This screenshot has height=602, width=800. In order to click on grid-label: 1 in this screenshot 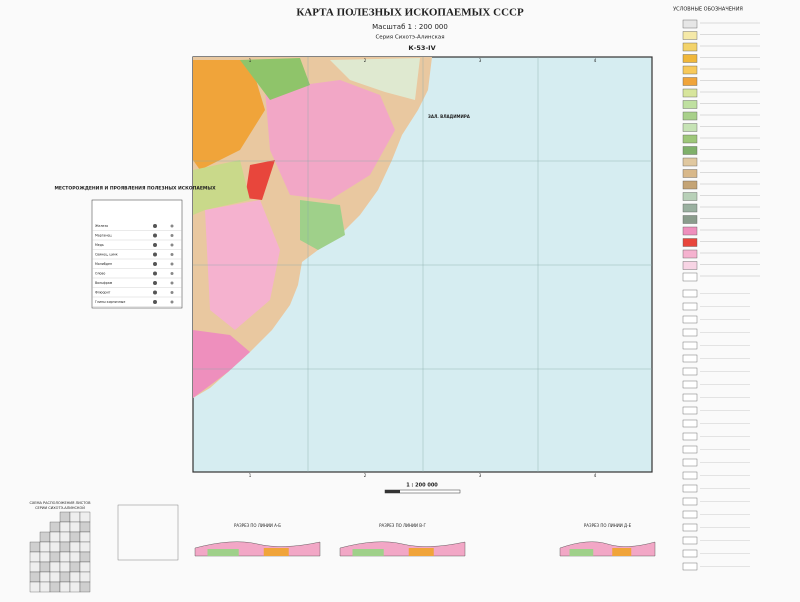, I will do `click(250, 60)`.